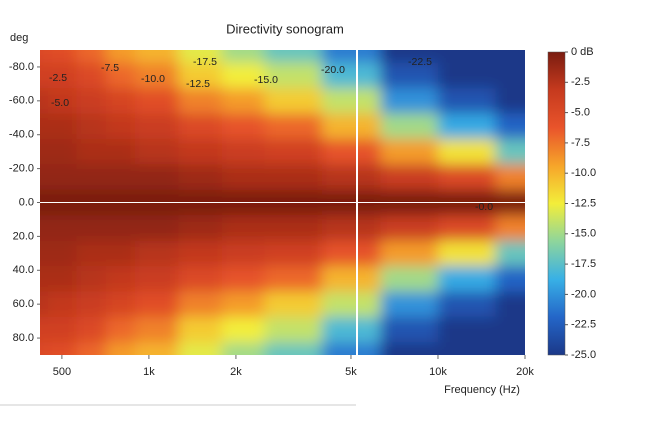  Describe the element at coordinates (21, 169) in the screenshot. I see `y-tick-label: -20.0` at that location.